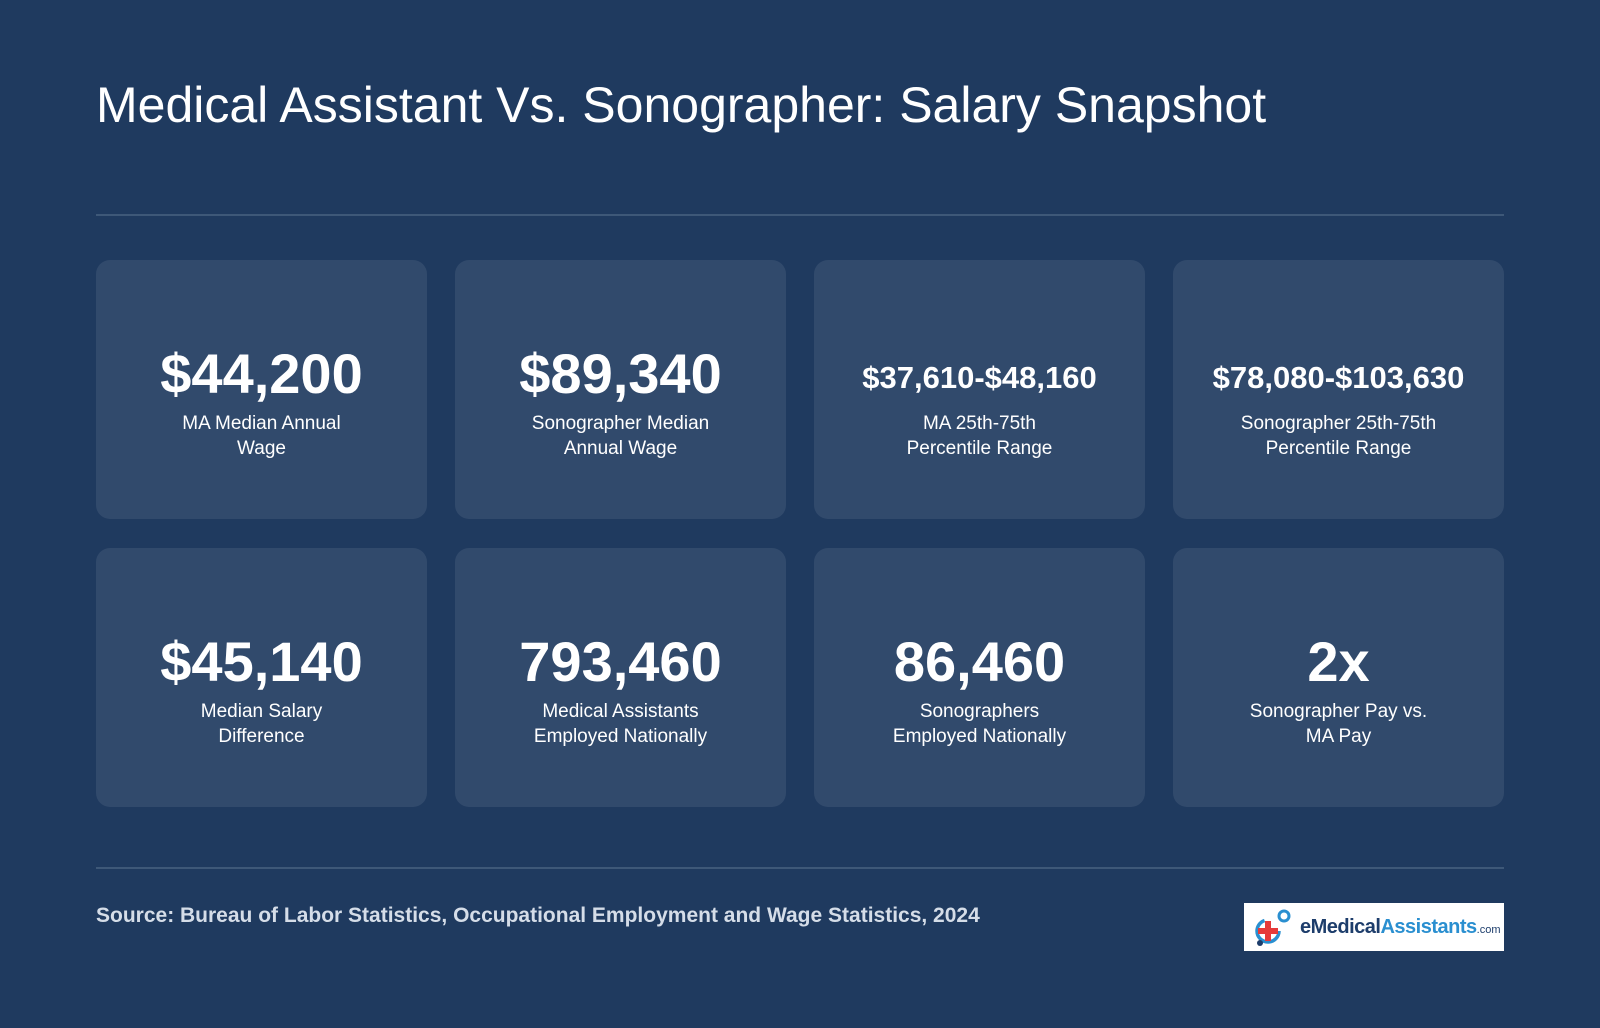  Describe the element at coordinates (261, 373) in the screenshot. I see `stat-value: $44,200` at that location.